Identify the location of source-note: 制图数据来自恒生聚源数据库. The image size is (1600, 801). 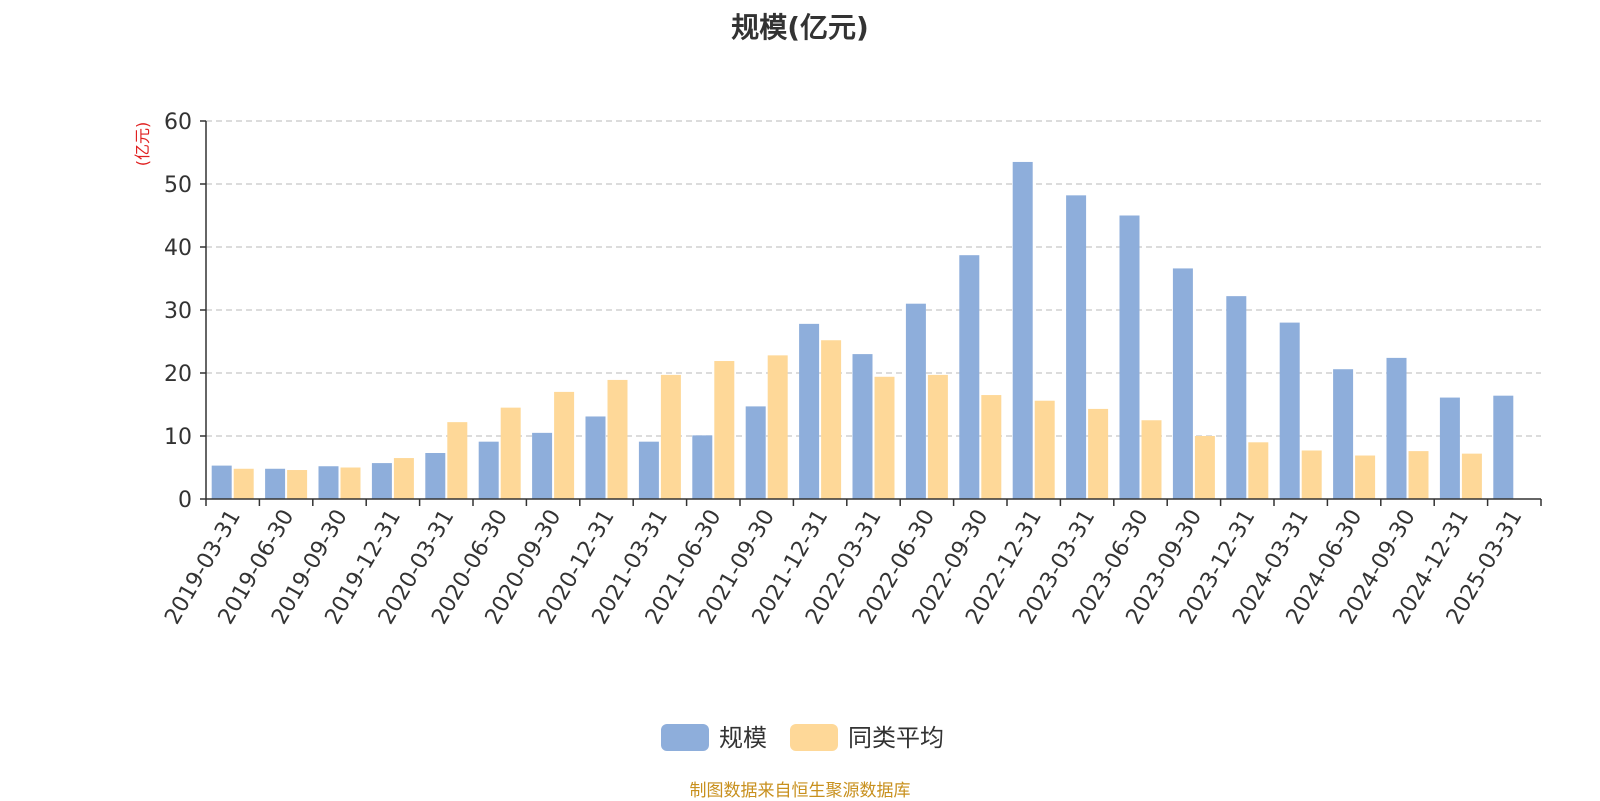
(800, 791).